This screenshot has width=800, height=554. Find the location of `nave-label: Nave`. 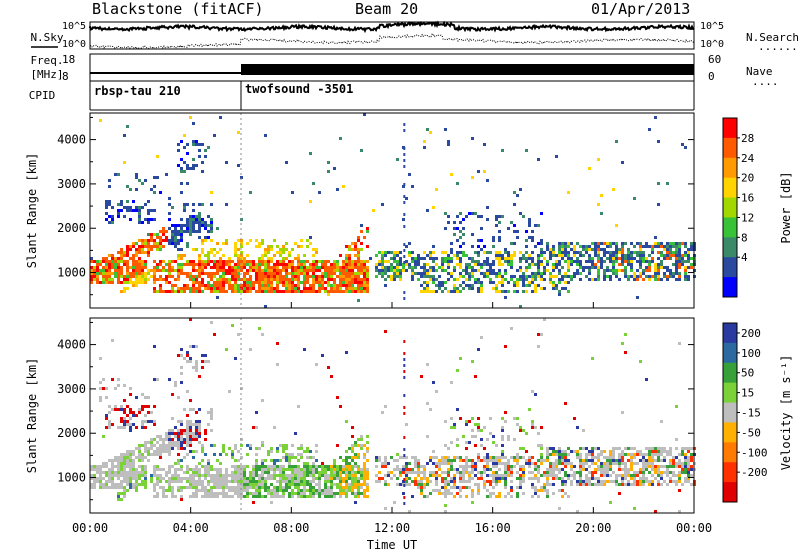

nave-label: Nave is located at coordinates (759, 71).